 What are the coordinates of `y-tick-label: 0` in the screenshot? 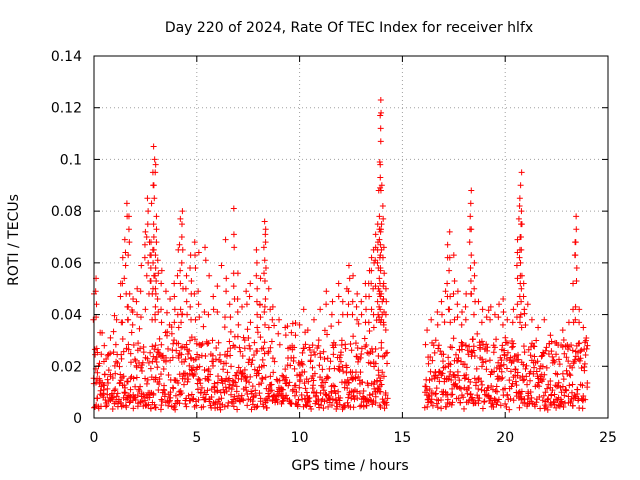 It's located at (77, 419).